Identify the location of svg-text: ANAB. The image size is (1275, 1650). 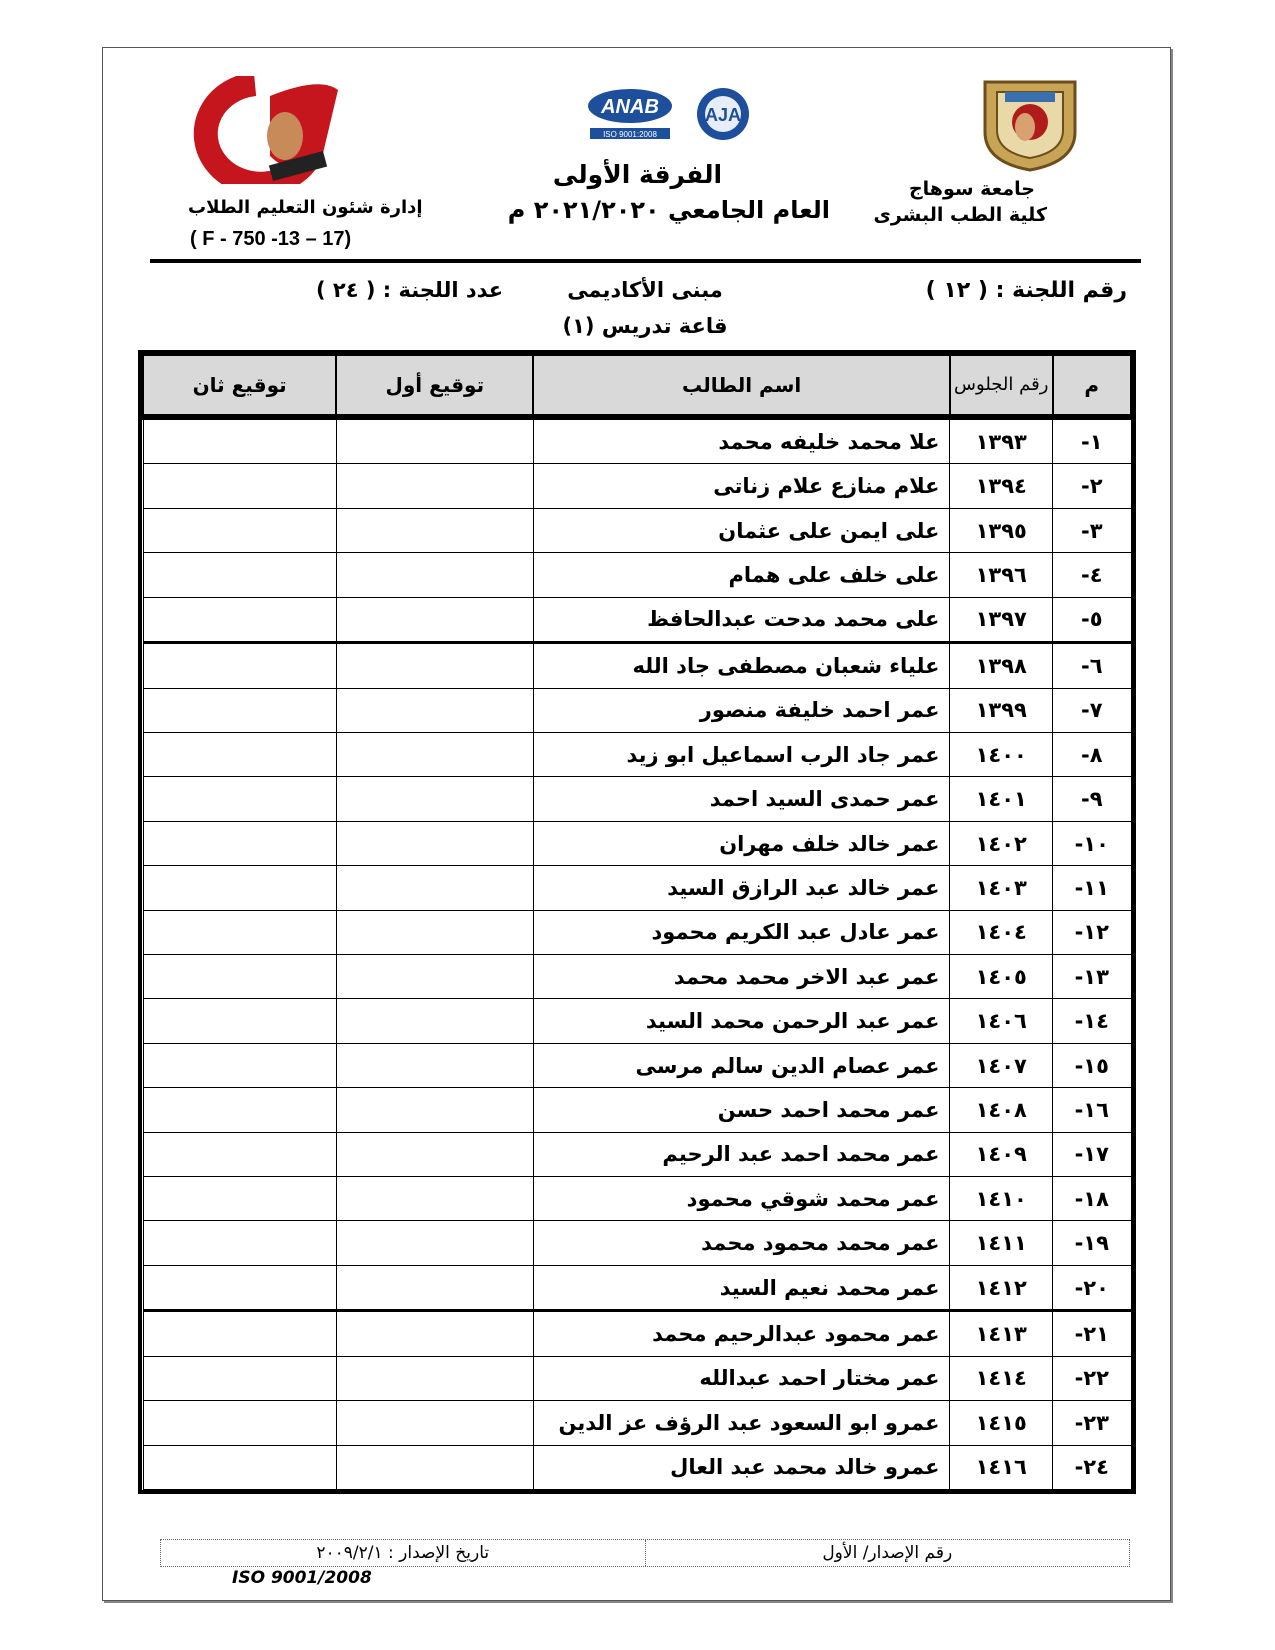
(629, 107).